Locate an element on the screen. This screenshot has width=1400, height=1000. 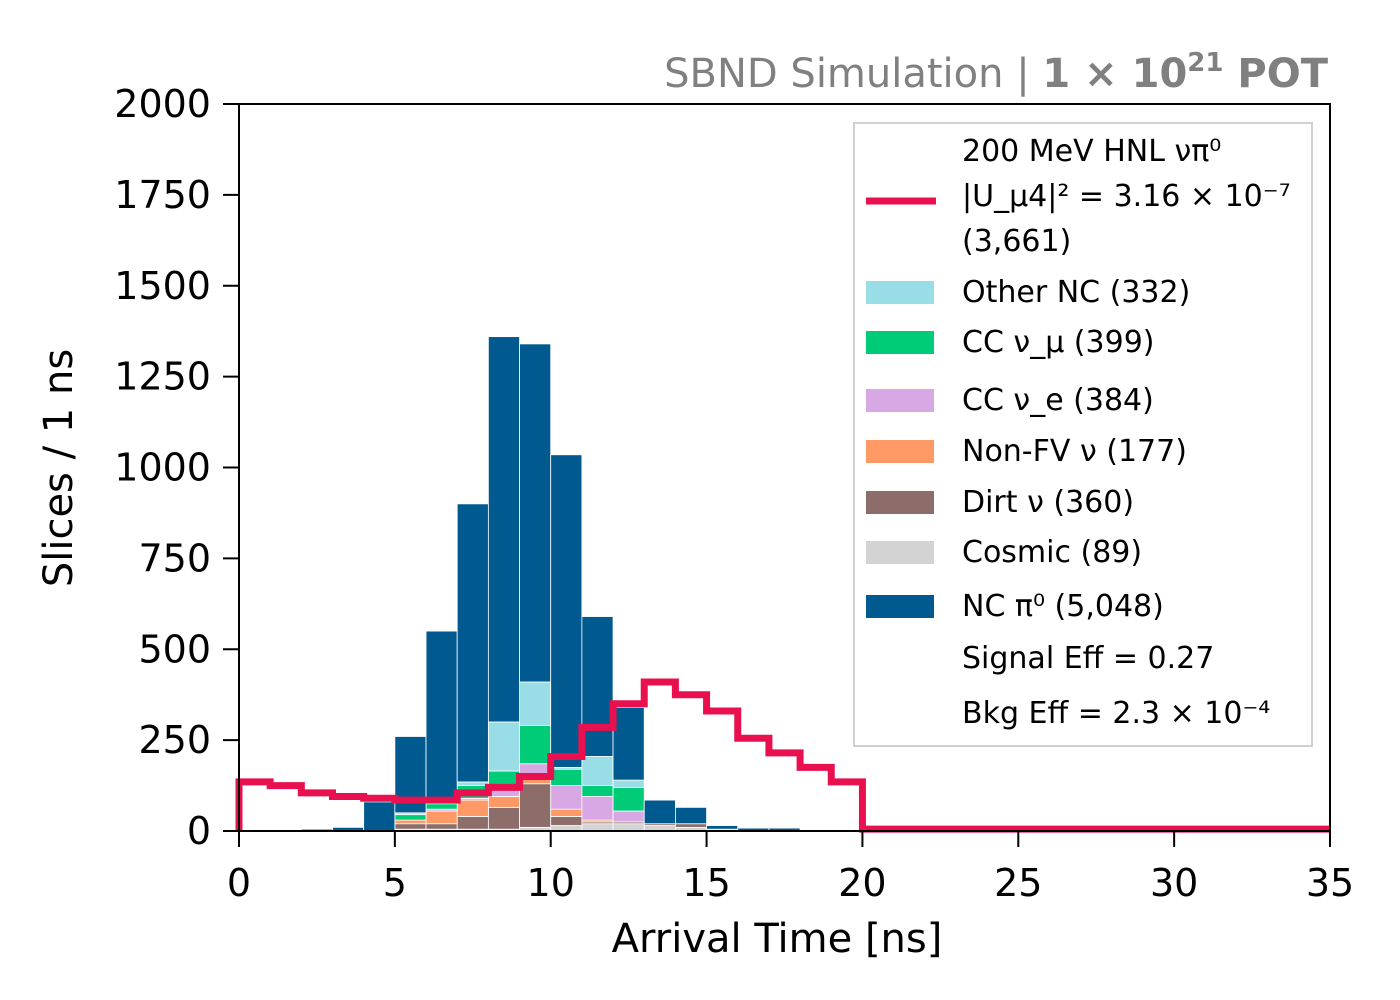
legend-signal-line-3: (3,661) is located at coordinates (1016, 241).